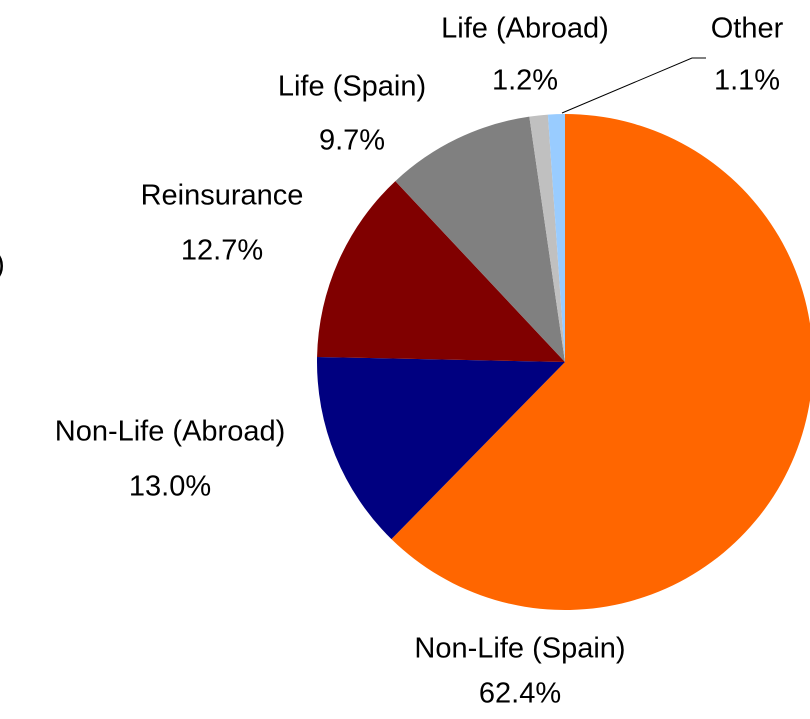  Describe the element at coordinates (222, 251) in the screenshot. I see `slice-value-label: 12.7%` at that location.